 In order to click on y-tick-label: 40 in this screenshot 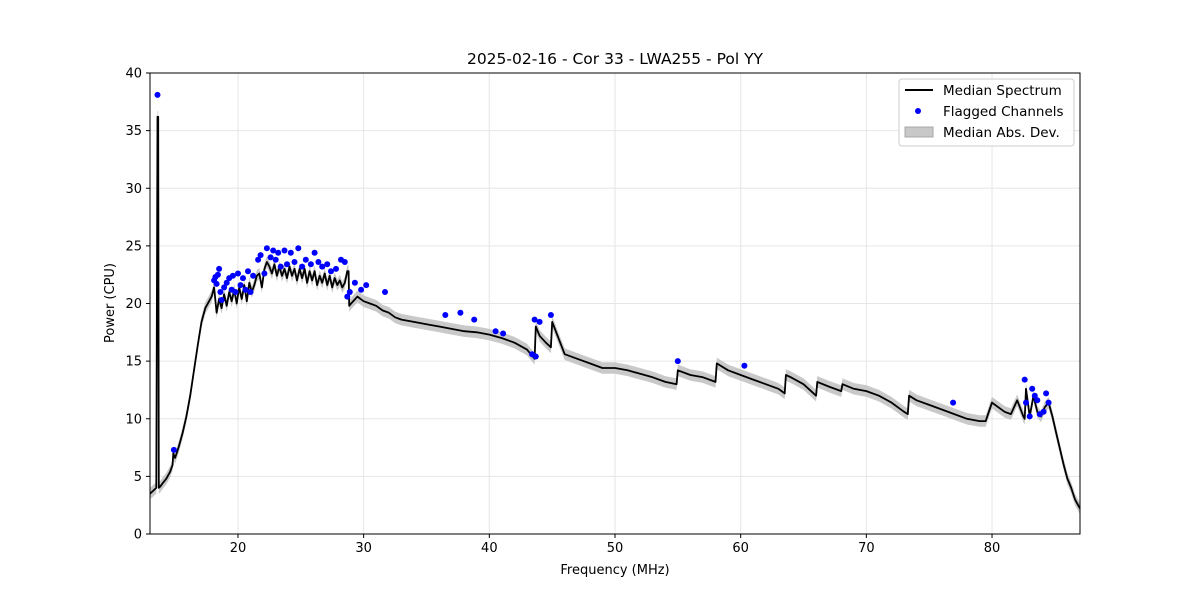, I will do `click(133, 74)`.